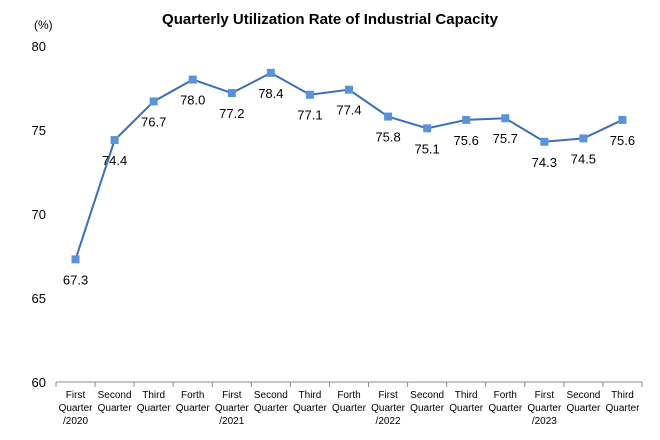 The height and width of the screenshot is (440, 660). I want to click on data-label: 67.3, so click(75, 279).